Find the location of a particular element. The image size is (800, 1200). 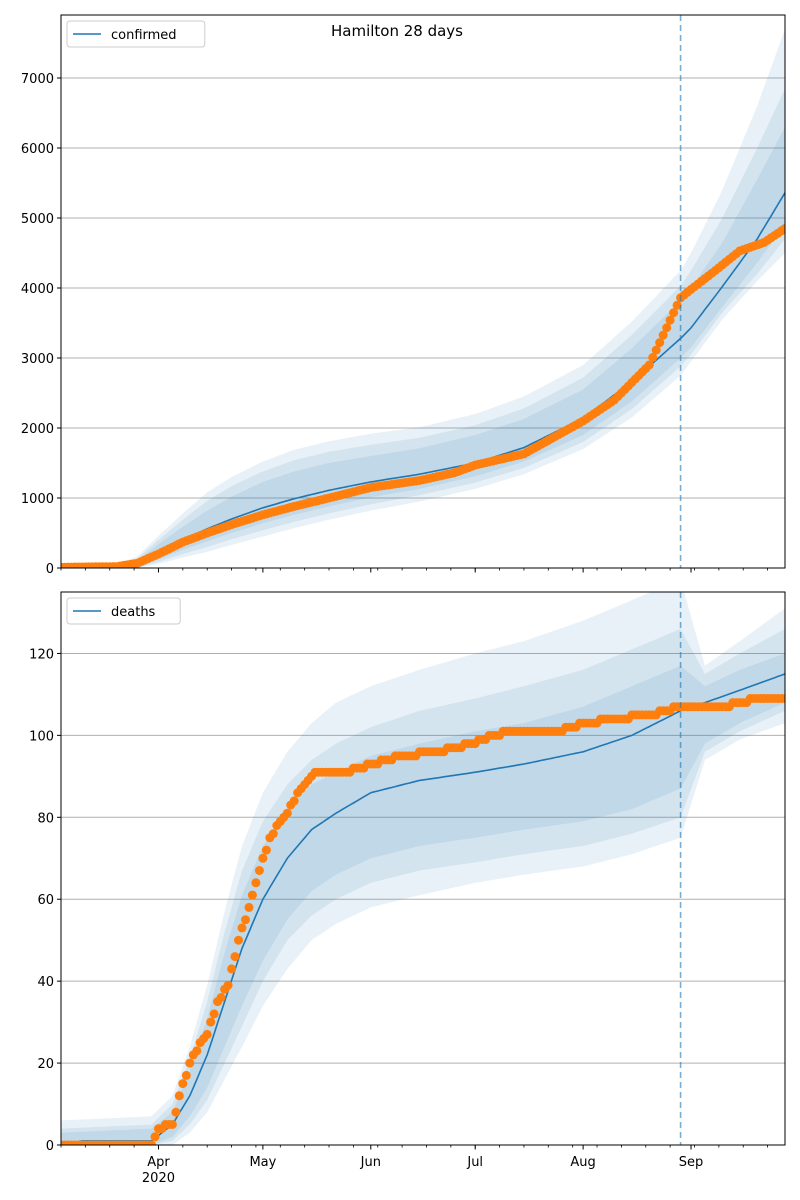

y-tick-label: 1000 is located at coordinates (37, 499).